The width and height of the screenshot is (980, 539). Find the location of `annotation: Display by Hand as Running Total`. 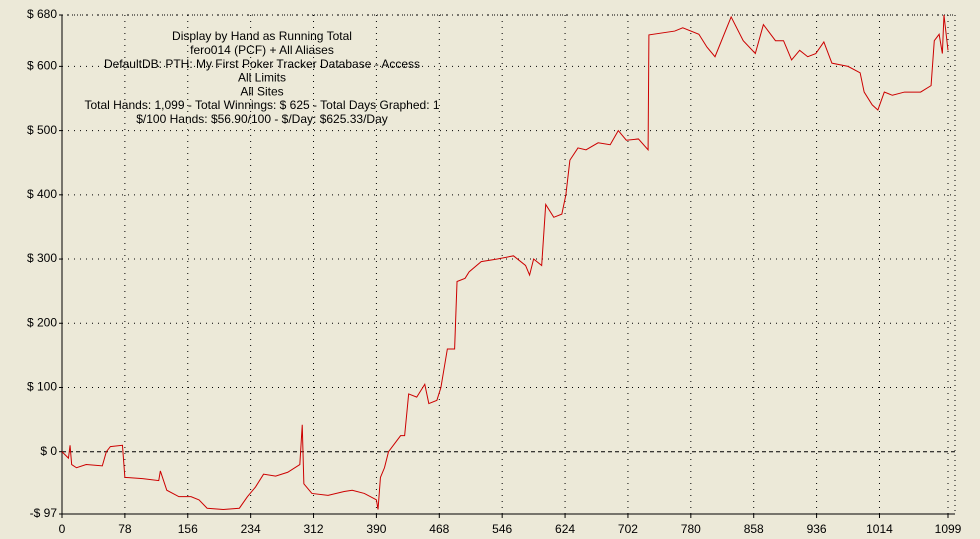

annotation: Display by Hand as Running Total is located at coordinates (262, 36).